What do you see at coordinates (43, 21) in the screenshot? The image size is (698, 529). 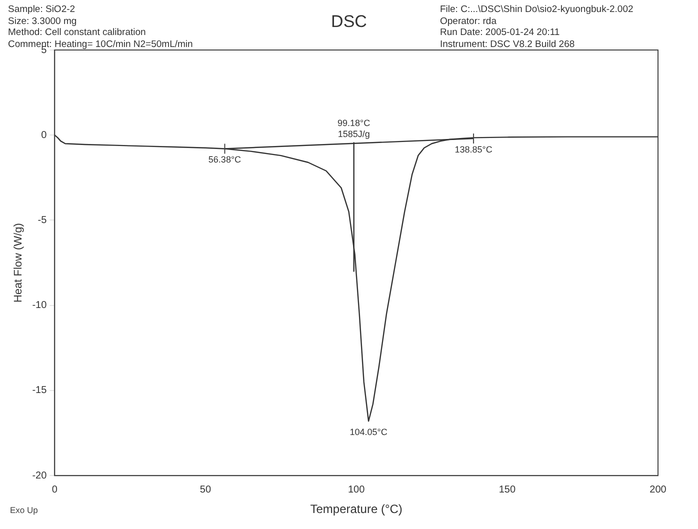 I see `text: Size: 3.3000 mg` at bounding box center [43, 21].